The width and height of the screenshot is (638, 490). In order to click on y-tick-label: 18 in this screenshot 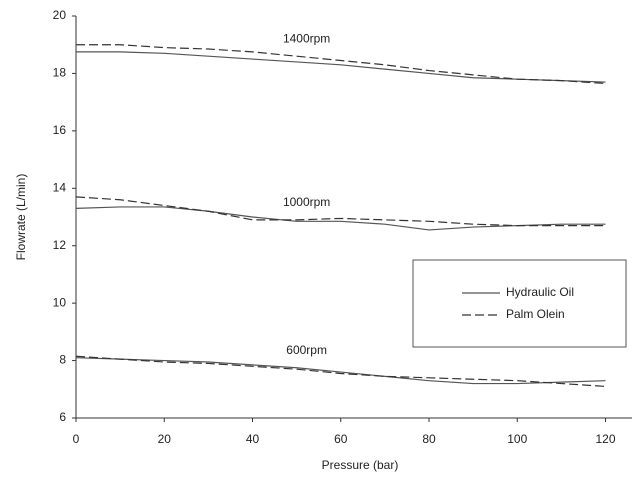, I will do `click(60, 73)`.